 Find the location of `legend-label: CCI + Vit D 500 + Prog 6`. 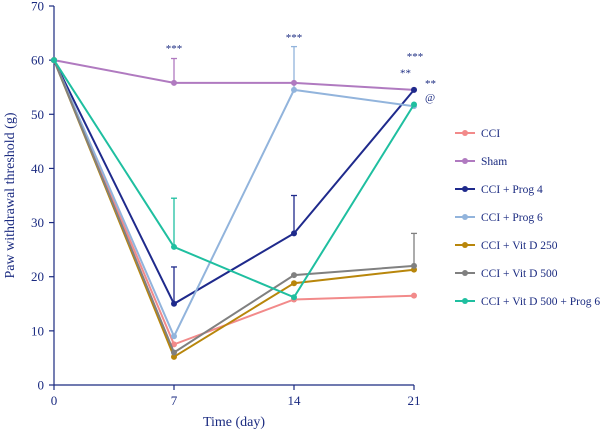

legend-label: CCI + Vit D 500 + Prog 6 is located at coordinates (540, 302).